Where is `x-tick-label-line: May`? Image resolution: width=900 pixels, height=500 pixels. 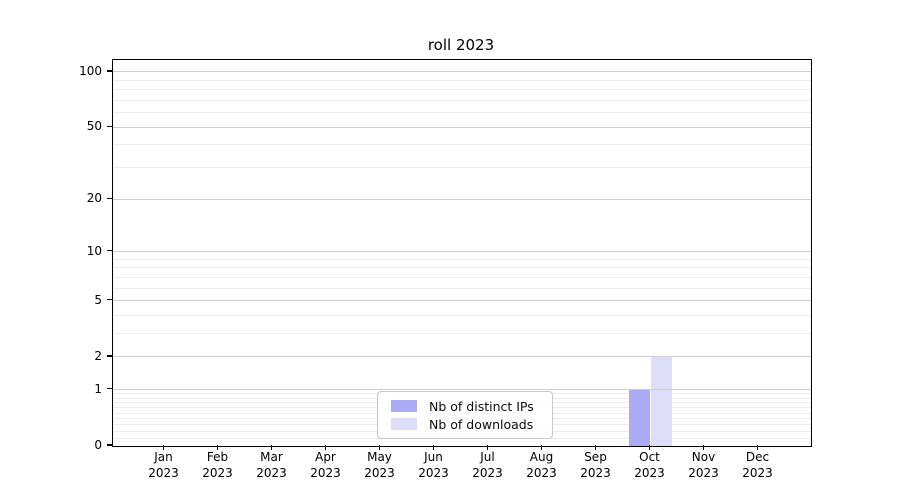 x-tick-label-line: May is located at coordinates (379, 457).